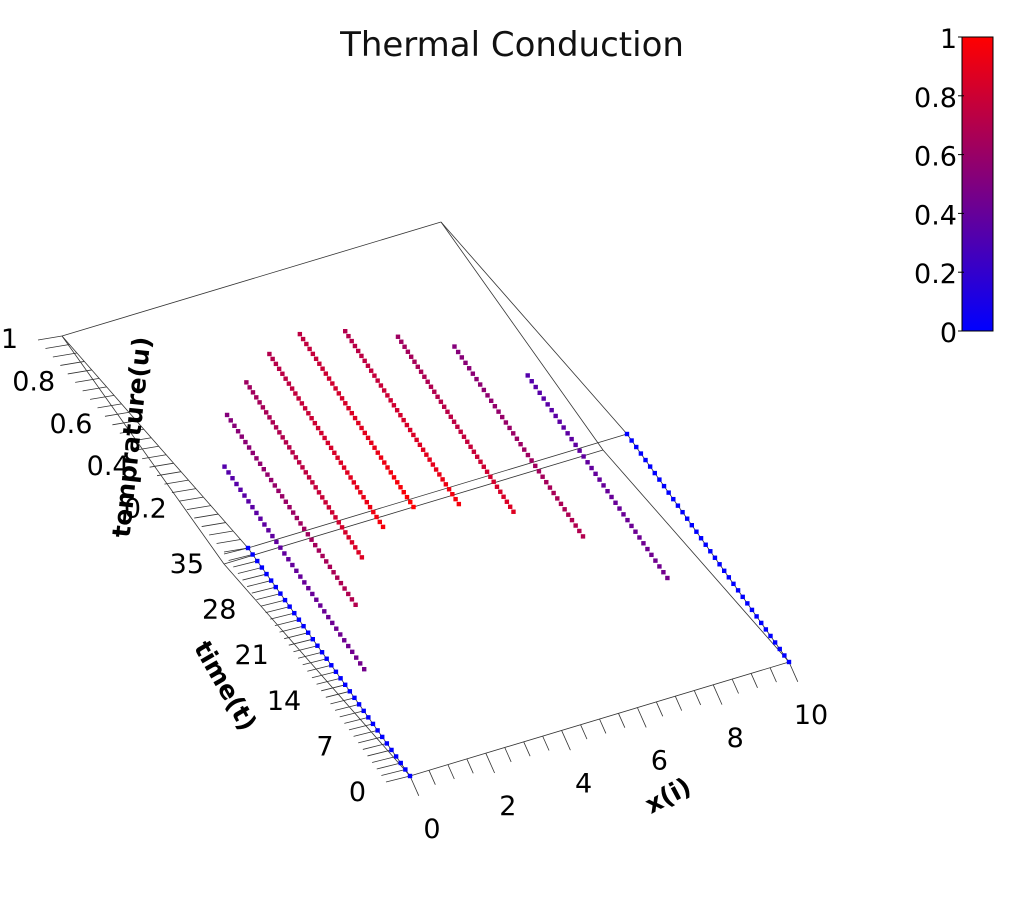 This screenshot has width=1024, height=923. What do you see at coordinates (108, 466) in the screenshot?
I see `u-tick-label: 0.4` at bounding box center [108, 466].